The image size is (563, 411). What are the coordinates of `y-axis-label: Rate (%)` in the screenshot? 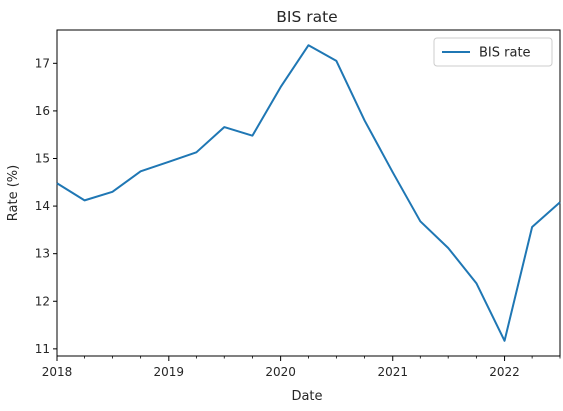 It's located at (13, 193).